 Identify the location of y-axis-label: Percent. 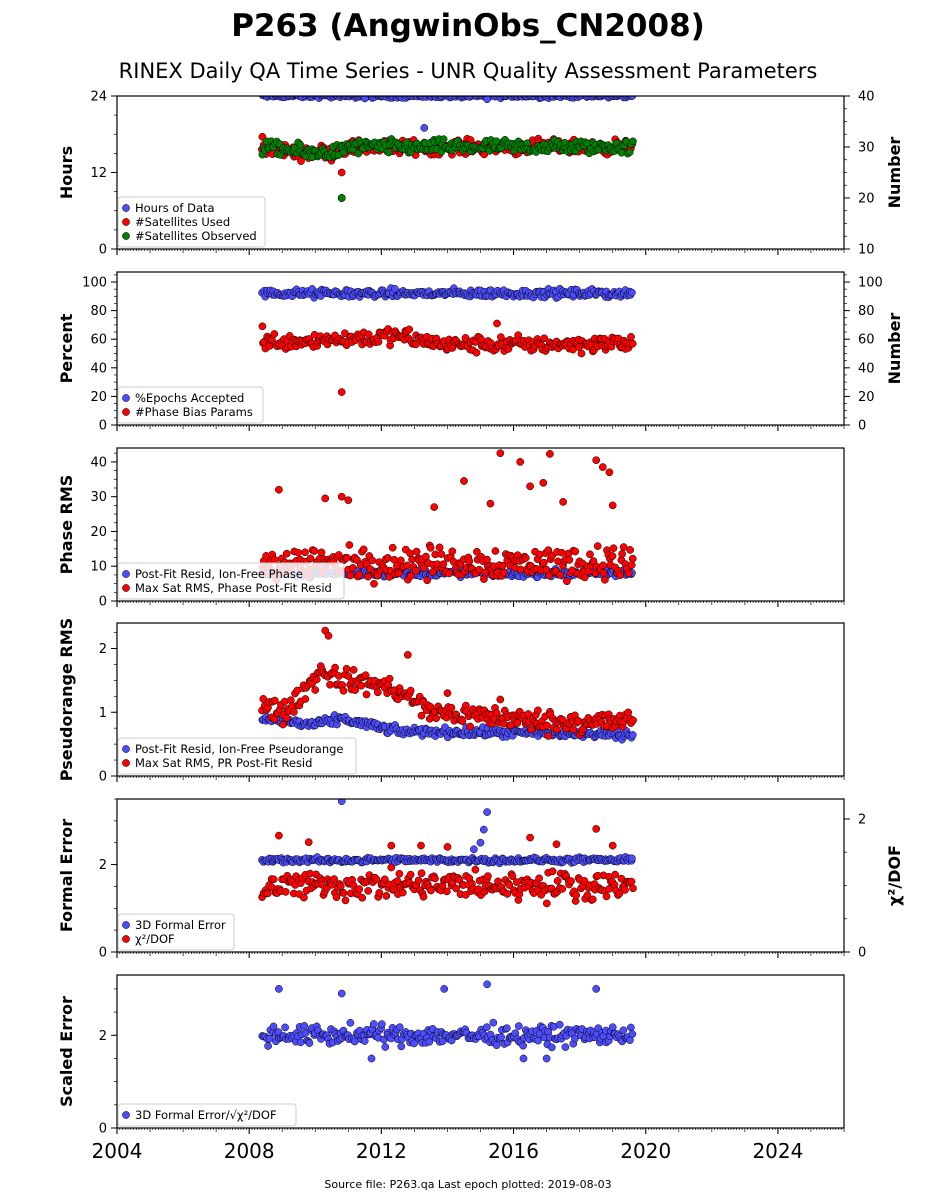
(66, 348).